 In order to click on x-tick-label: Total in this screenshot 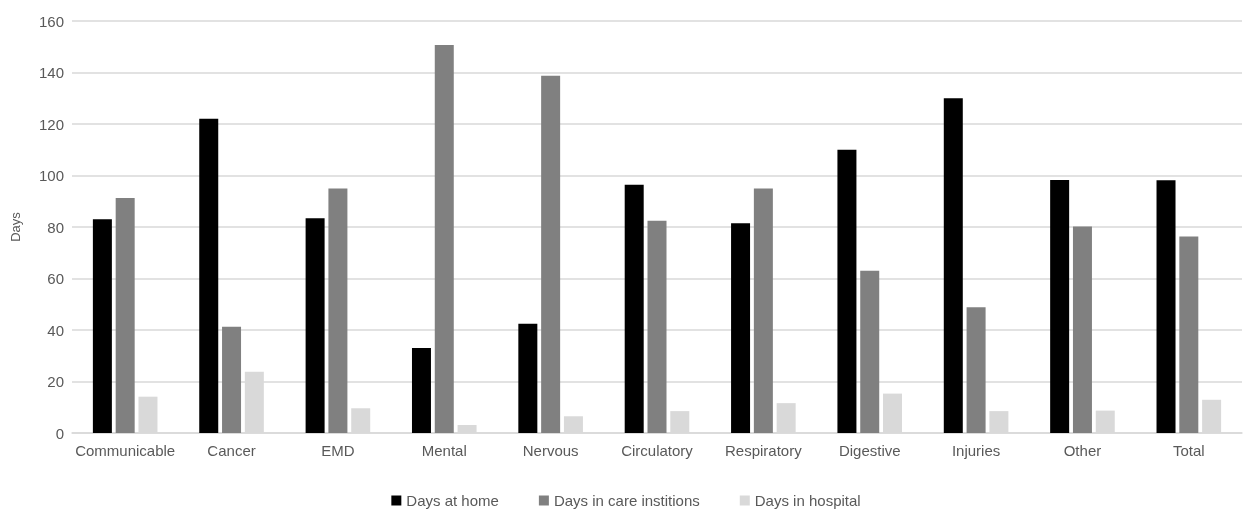, I will do `click(1188, 450)`.